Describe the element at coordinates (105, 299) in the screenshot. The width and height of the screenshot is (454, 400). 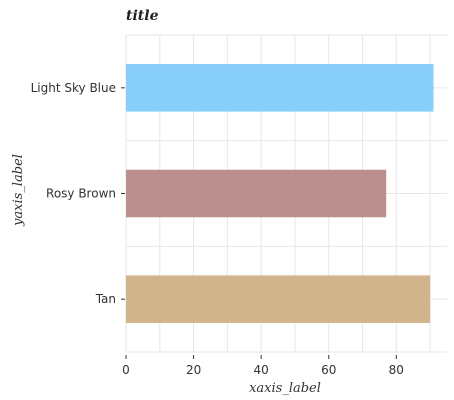
I see `y-tick-label: Tan` at that location.